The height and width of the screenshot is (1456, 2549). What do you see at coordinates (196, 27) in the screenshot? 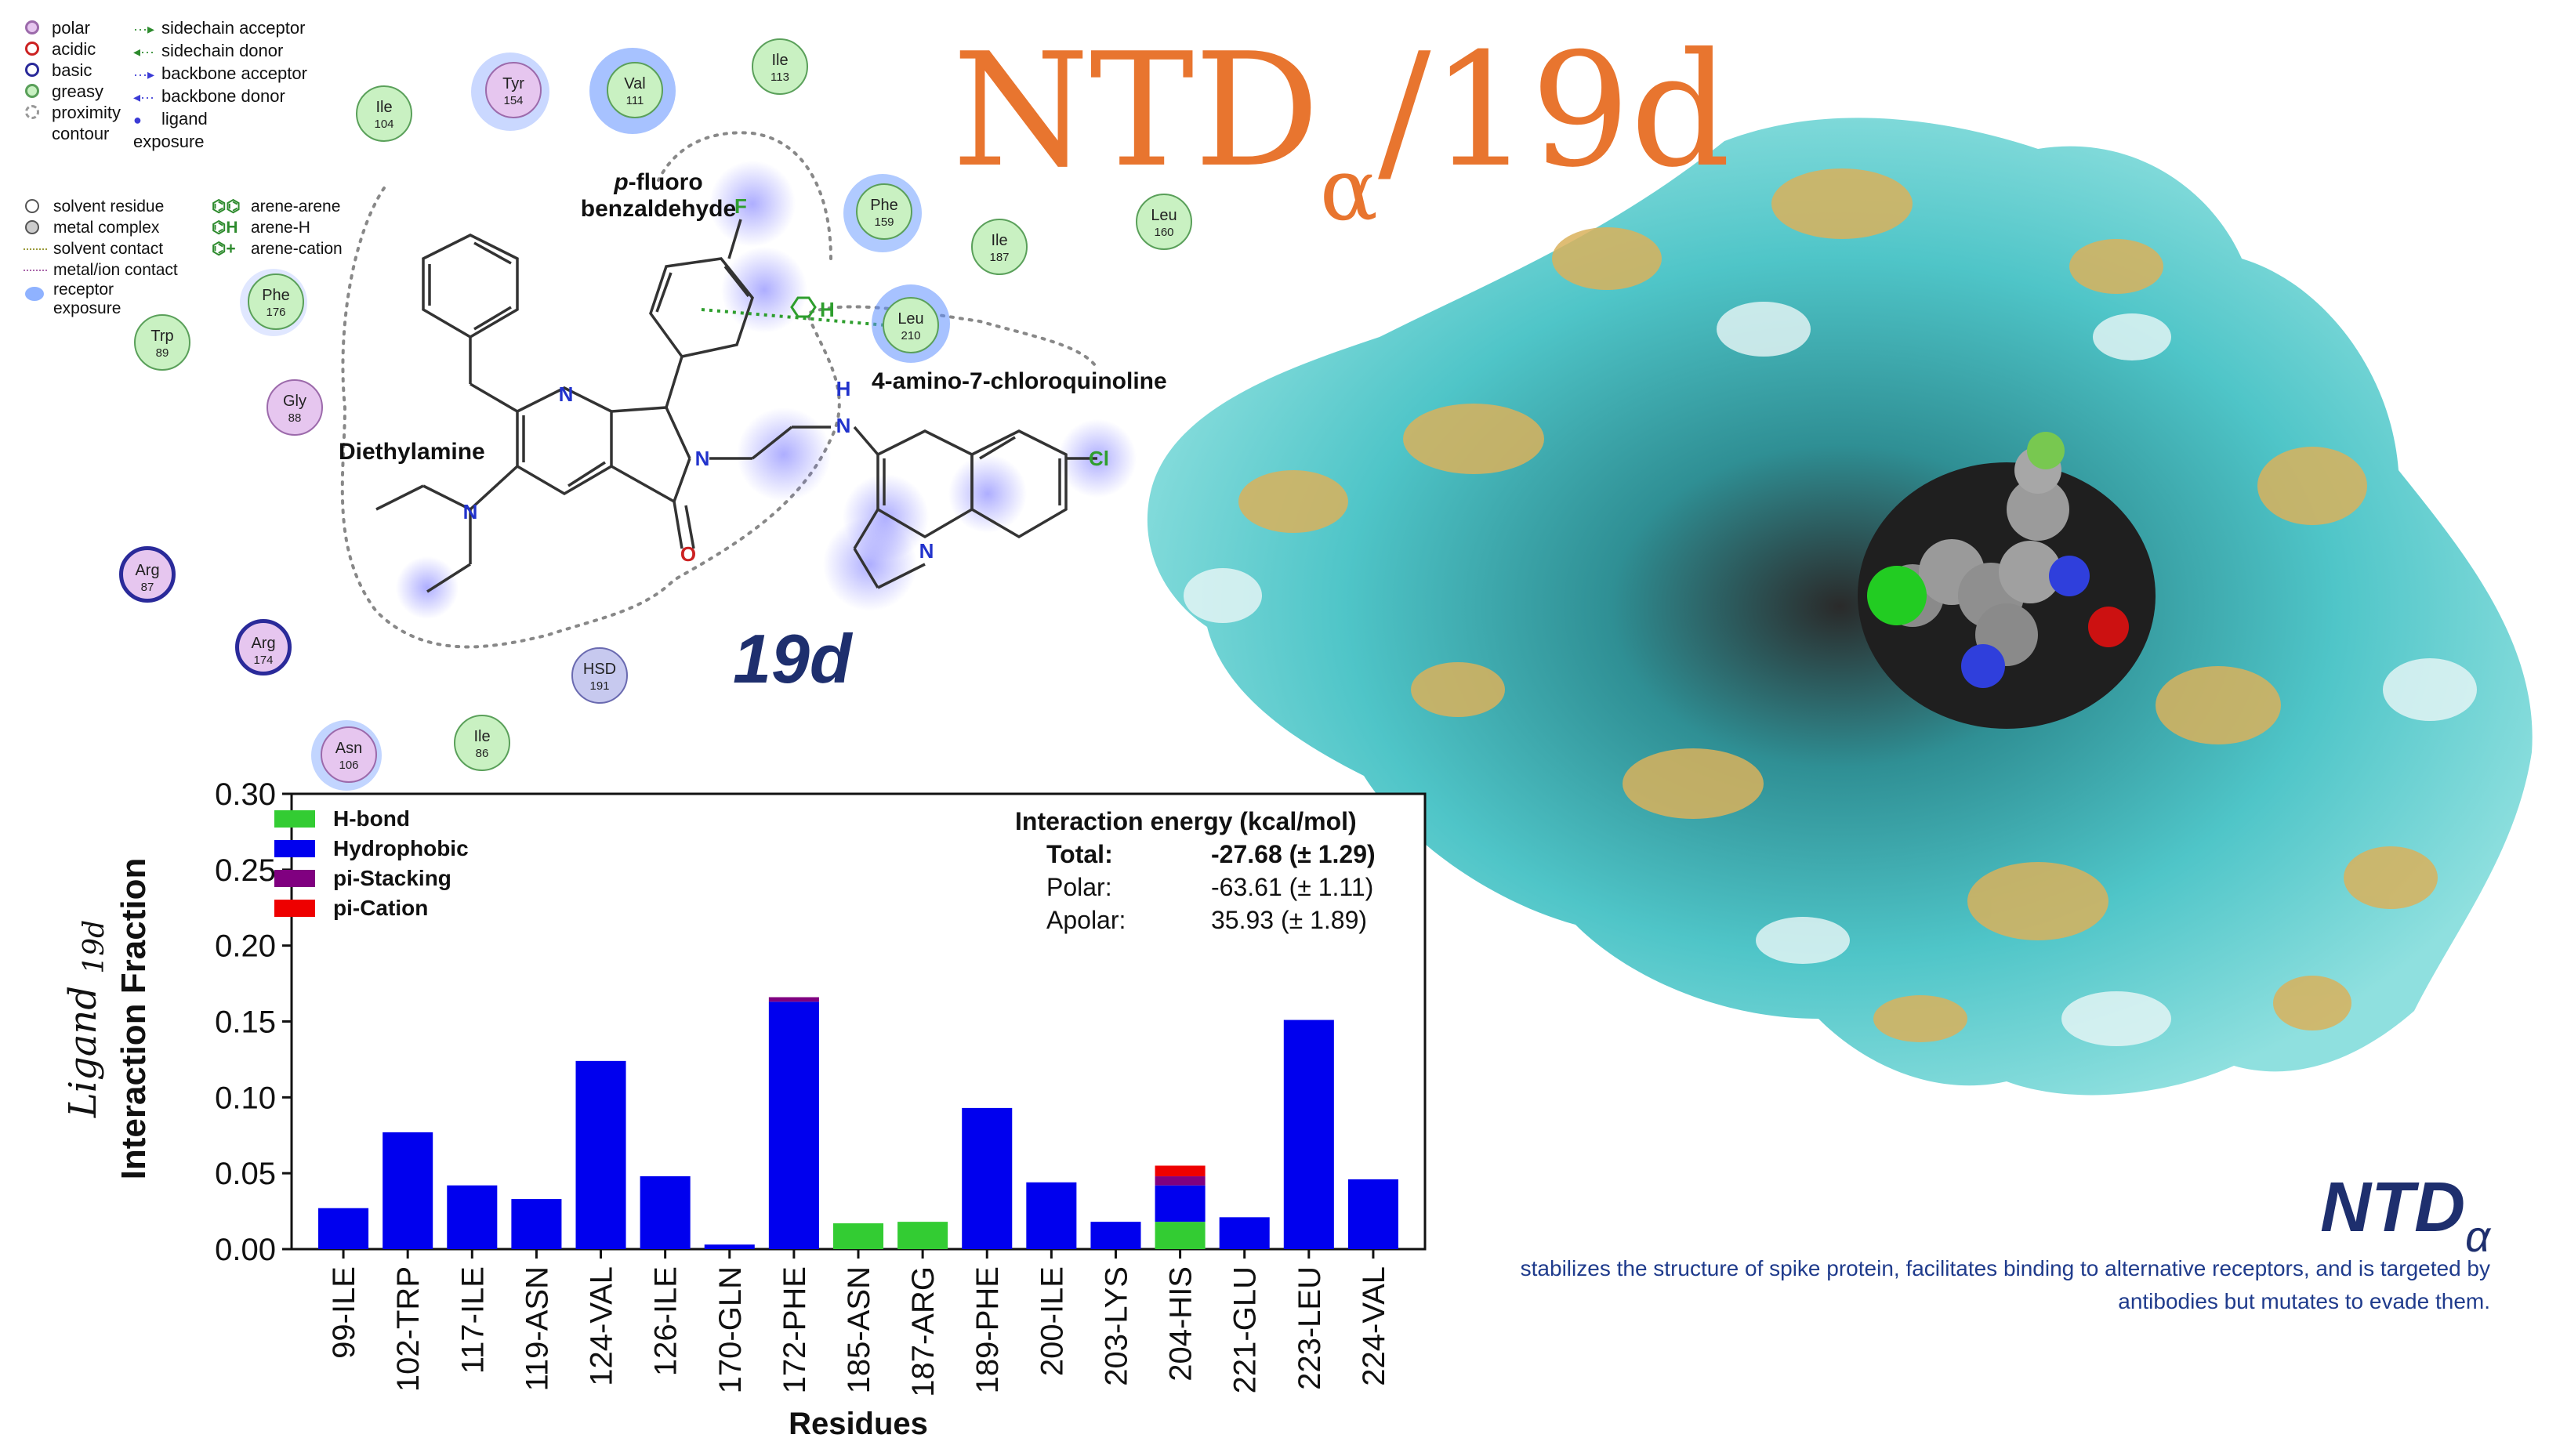
I see `legend-type-item: polar` at bounding box center [196, 27].